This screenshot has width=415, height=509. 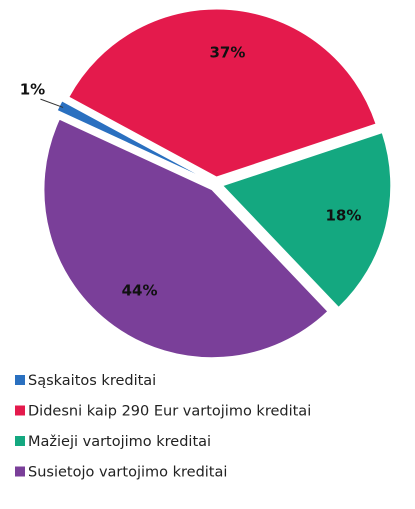 What do you see at coordinates (127, 473) in the screenshot?
I see `legend-label: Susietojo vartojimo kreditai` at bounding box center [127, 473].